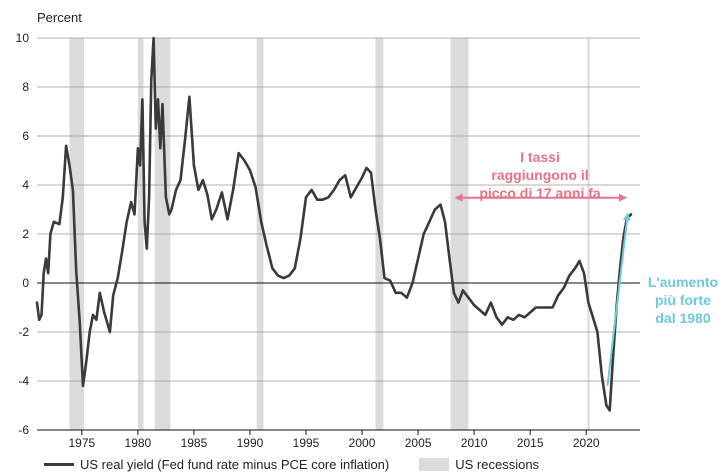 This screenshot has height=473, width=727. What do you see at coordinates (81, 443) in the screenshot?
I see `x-tick-label: 1975` at bounding box center [81, 443].